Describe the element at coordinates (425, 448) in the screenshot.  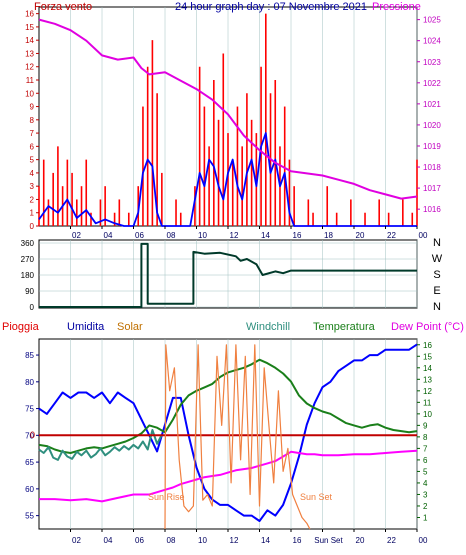
I see `temperature-y-tick-label: 7` at that location.